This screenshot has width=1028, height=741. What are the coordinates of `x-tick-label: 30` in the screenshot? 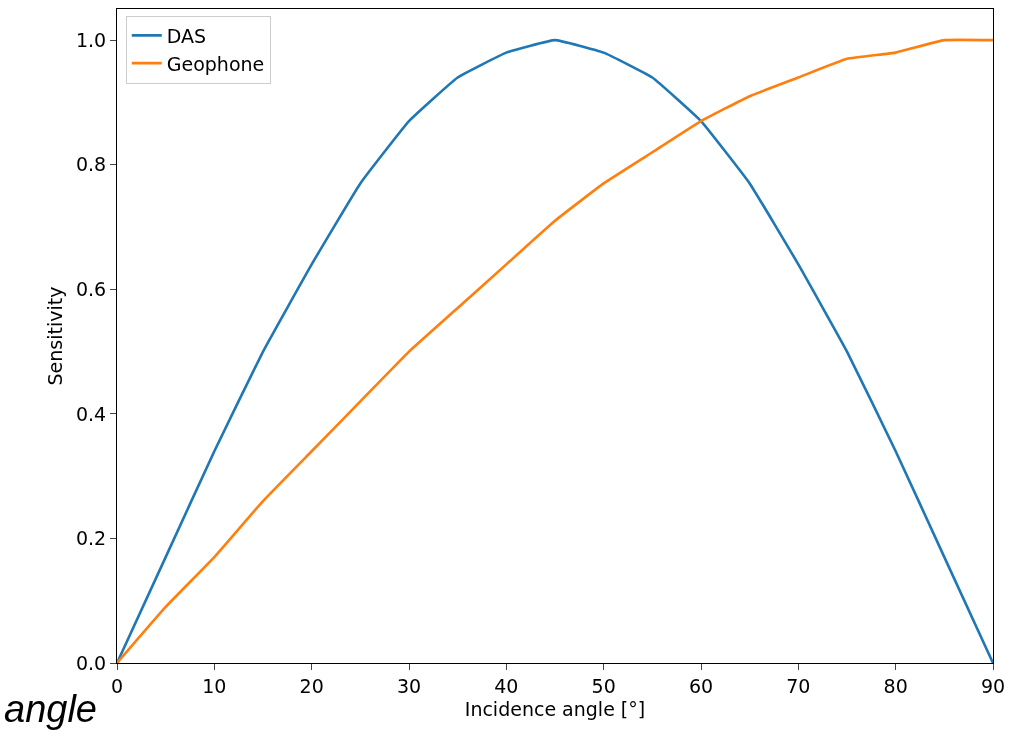 It's located at (409, 685).